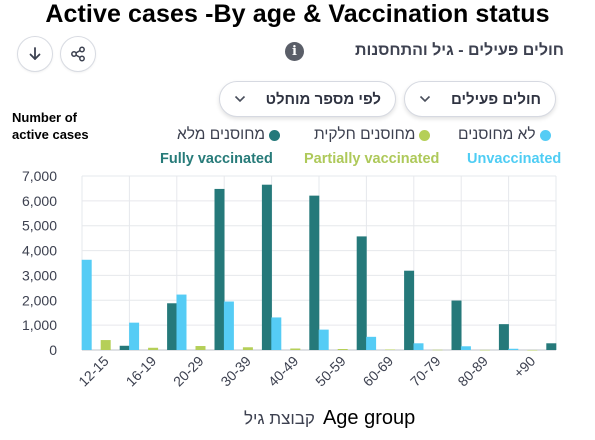  What do you see at coordinates (425, 371) in the screenshot?
I see `x-tick-label: 70-79` at bounding box center [425, 371].